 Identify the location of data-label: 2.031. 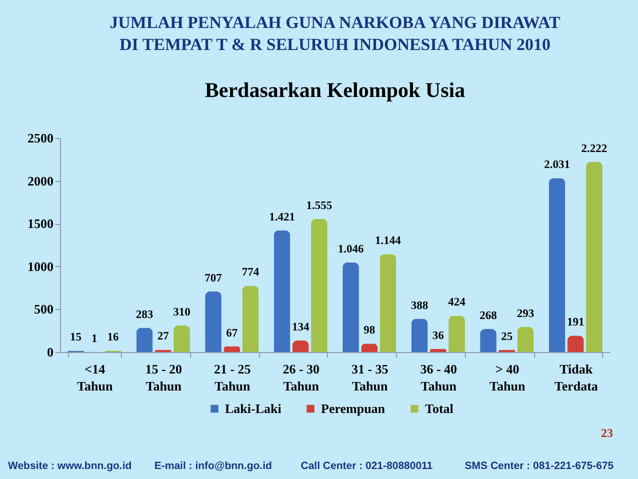
(557, 165).